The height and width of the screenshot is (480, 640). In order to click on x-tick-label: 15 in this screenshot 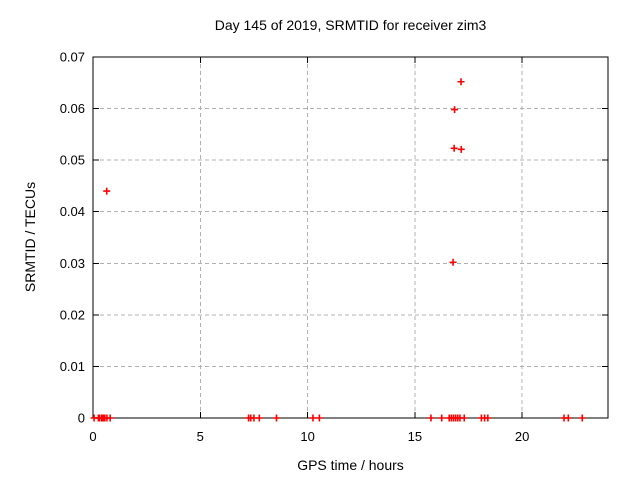, I will do `click(415, 436)`.